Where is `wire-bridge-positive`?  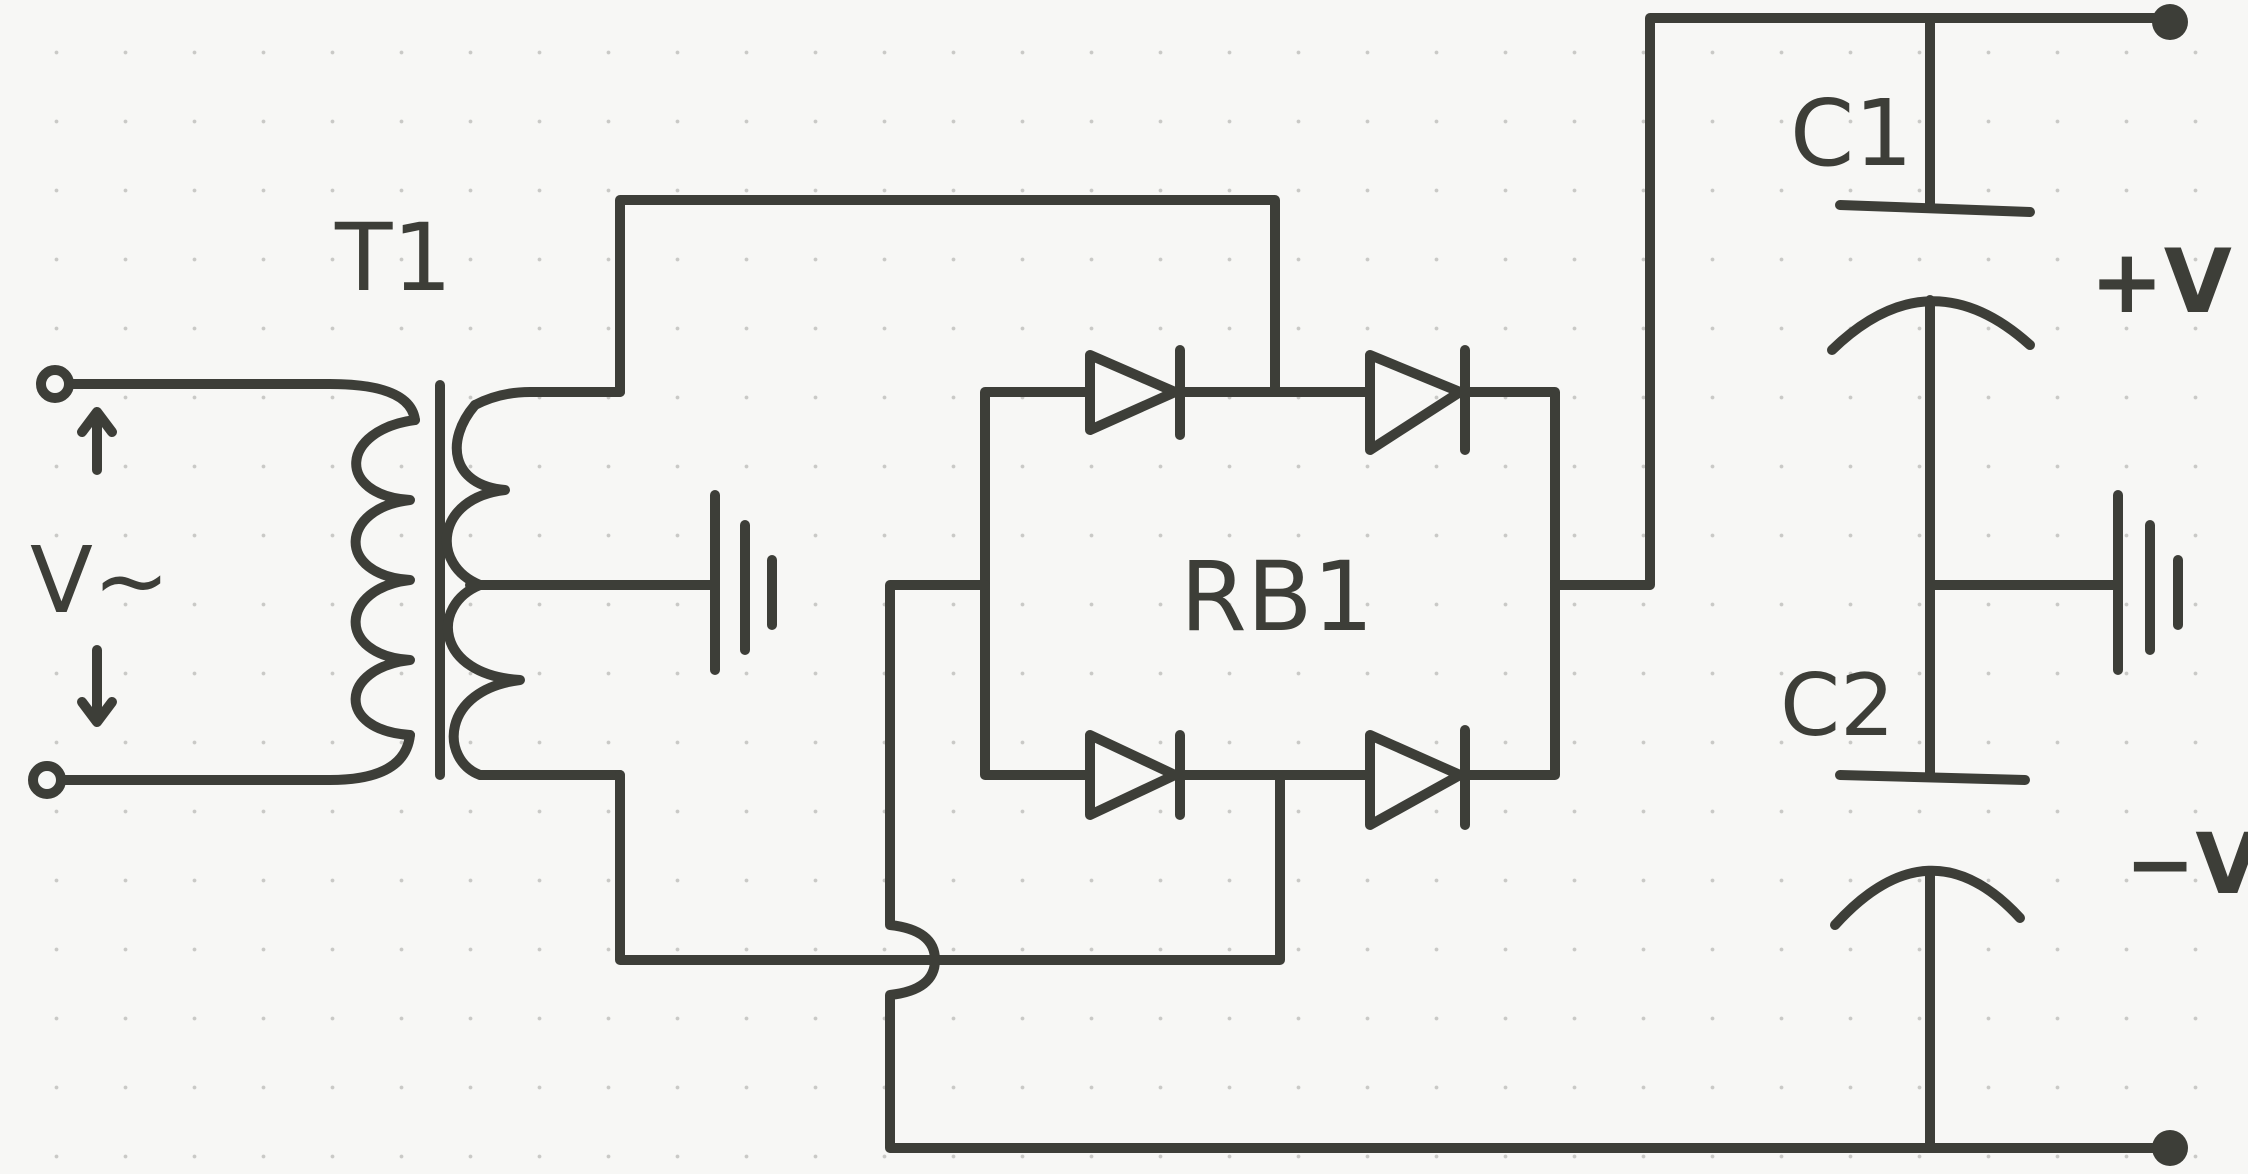 wire-bridge-positive is located at coordinates (1861, 301).